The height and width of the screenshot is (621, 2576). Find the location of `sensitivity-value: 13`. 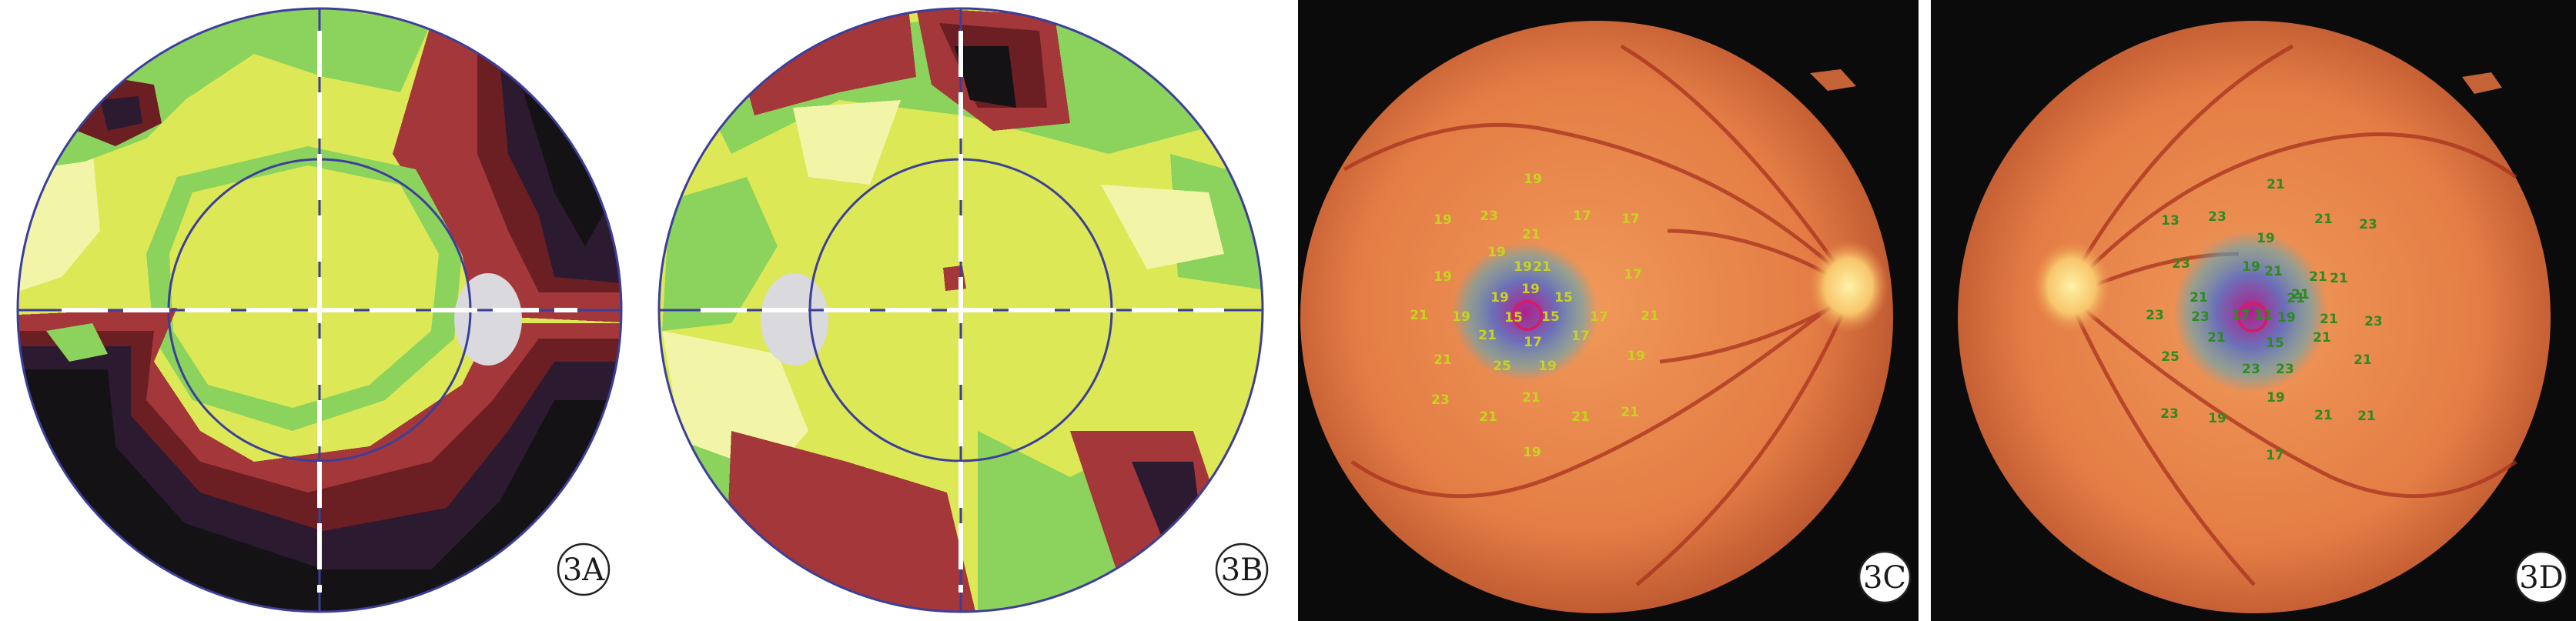

sensitivity-value: 13 is located at coordinates (2170, 221).